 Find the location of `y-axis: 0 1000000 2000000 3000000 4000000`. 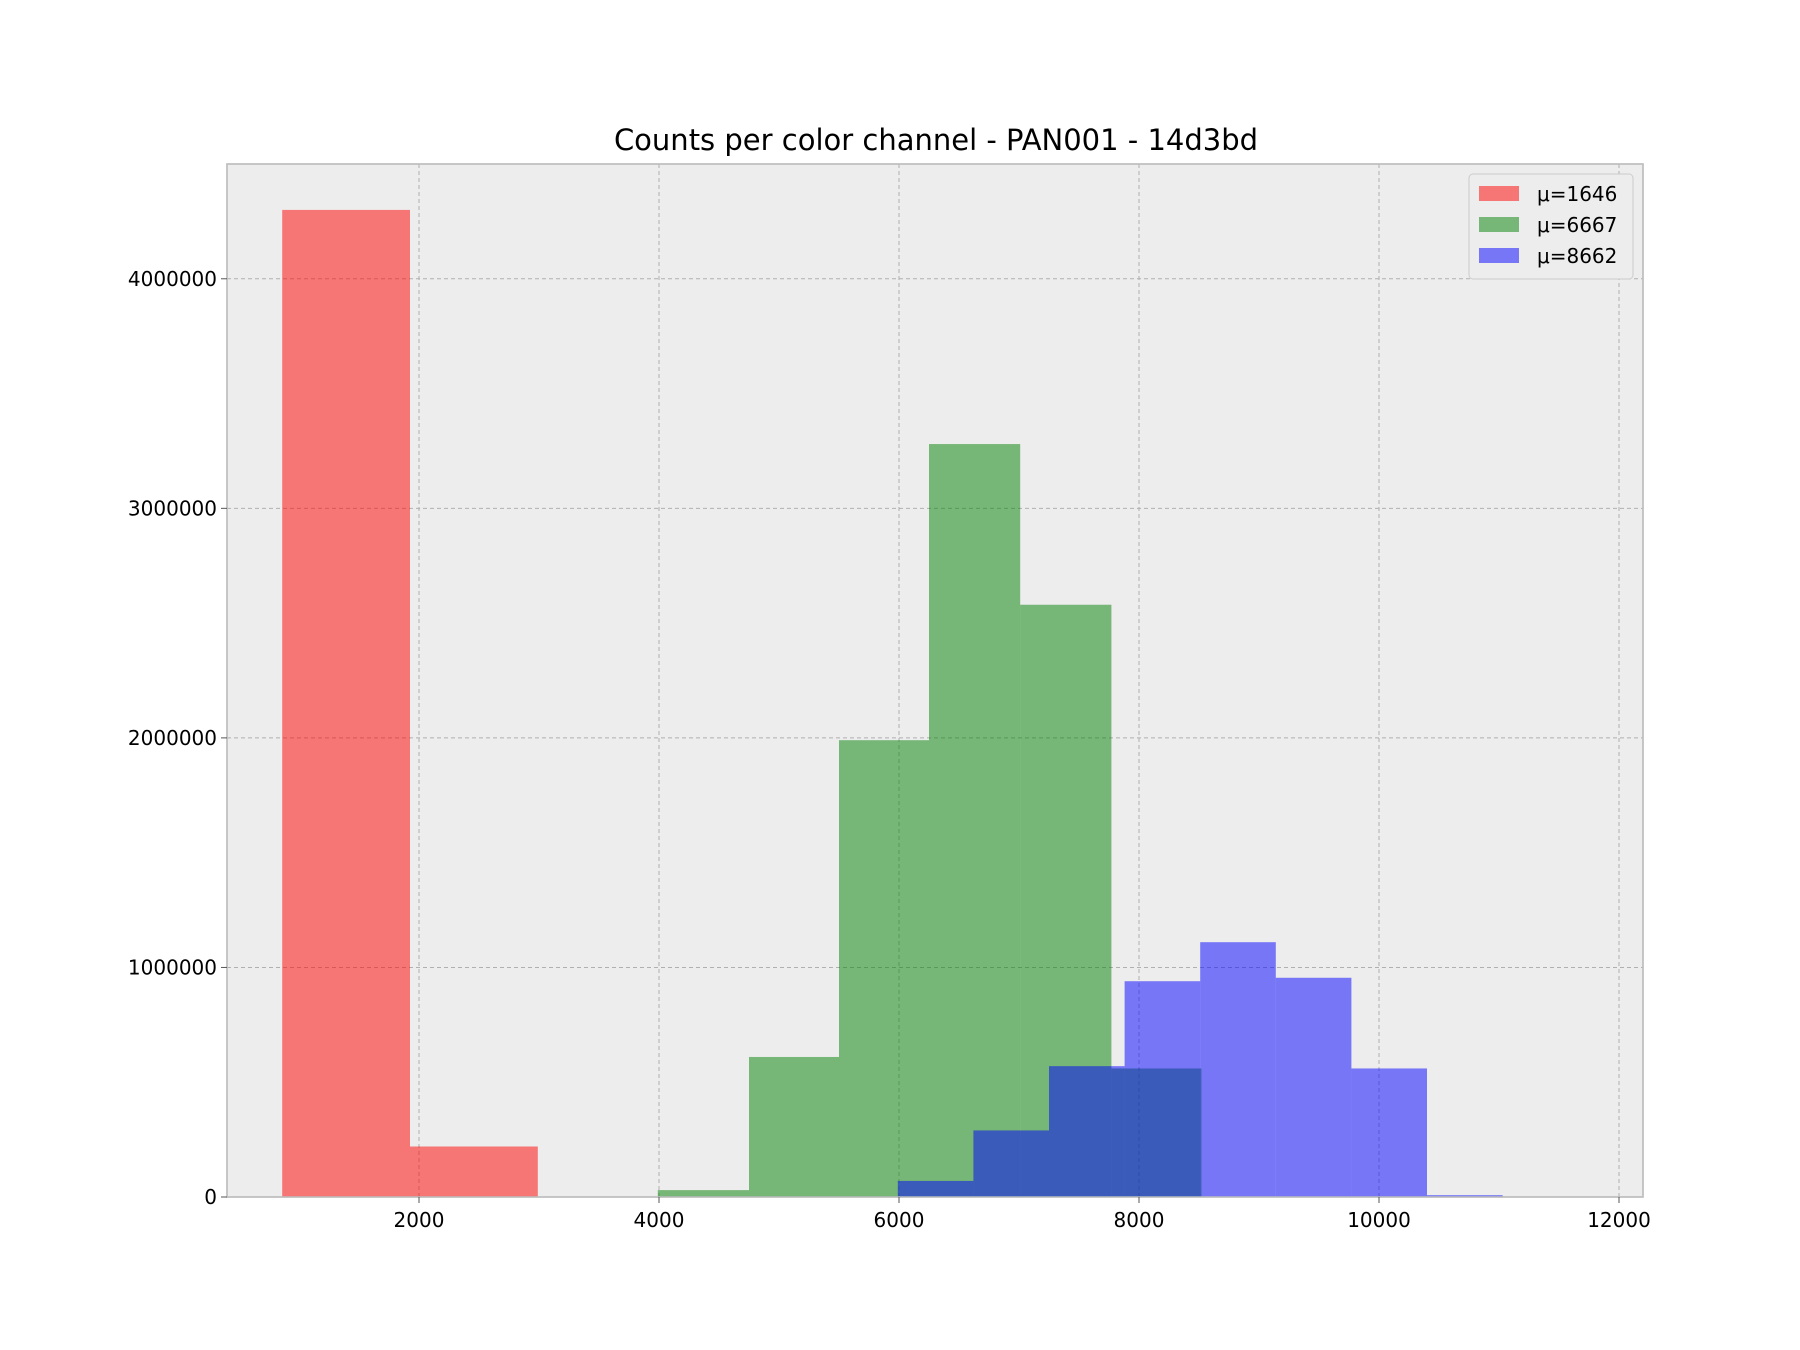

y-axis: 0 1000000 2000000 3000000 4000000 is located at coordinates (177, 738).